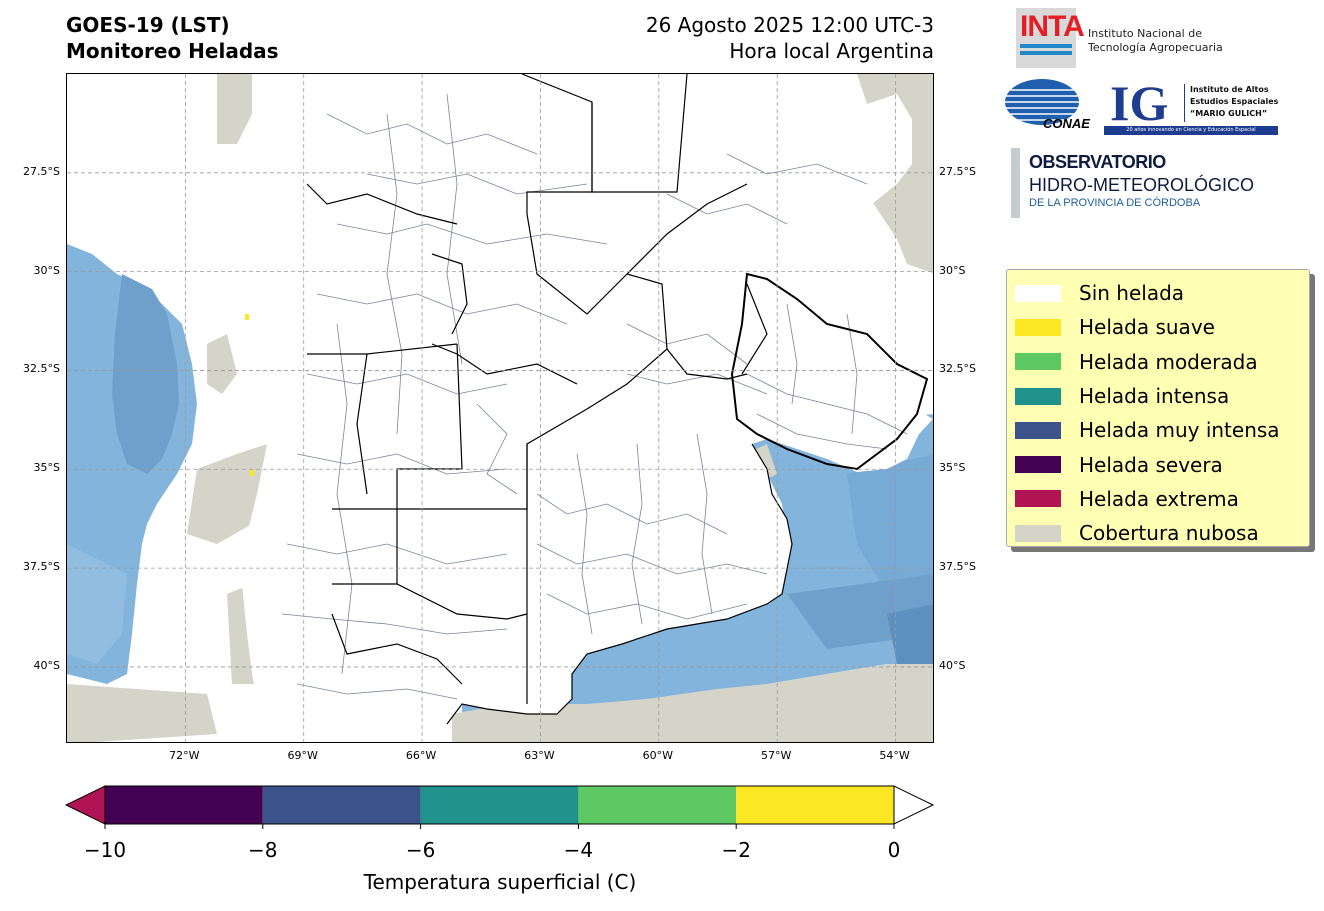 The width and height of the screenshot is (1324, 911). Describe the element at coordinates (894, 755) in the screenshot. I see `lon-tick-label: 54°W` at that location.